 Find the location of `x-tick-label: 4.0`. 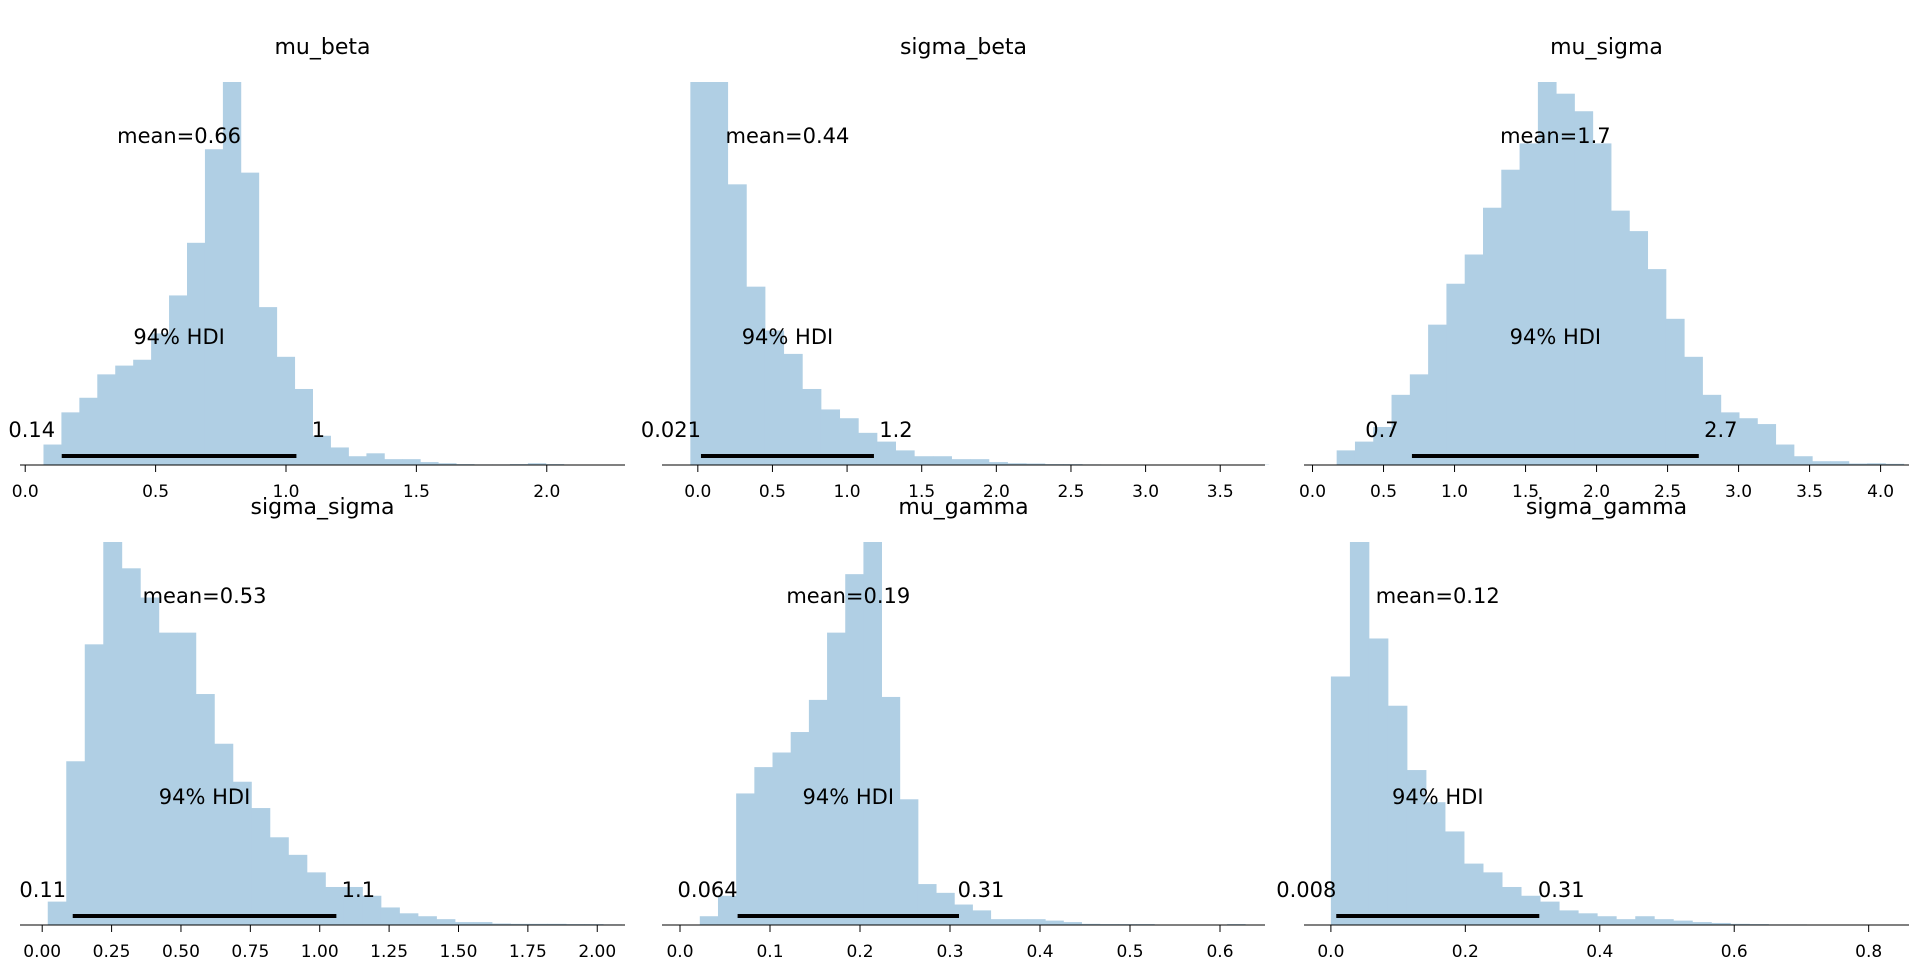

x-tick-label: 4.0 is located at coordinates (1880, 492).